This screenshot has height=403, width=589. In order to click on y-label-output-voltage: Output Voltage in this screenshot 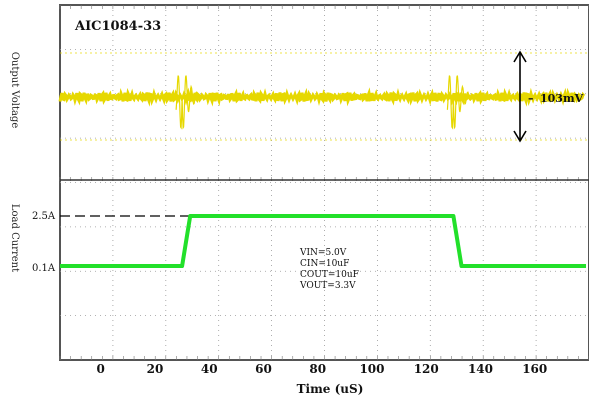, I will do `click(14, 90)`.